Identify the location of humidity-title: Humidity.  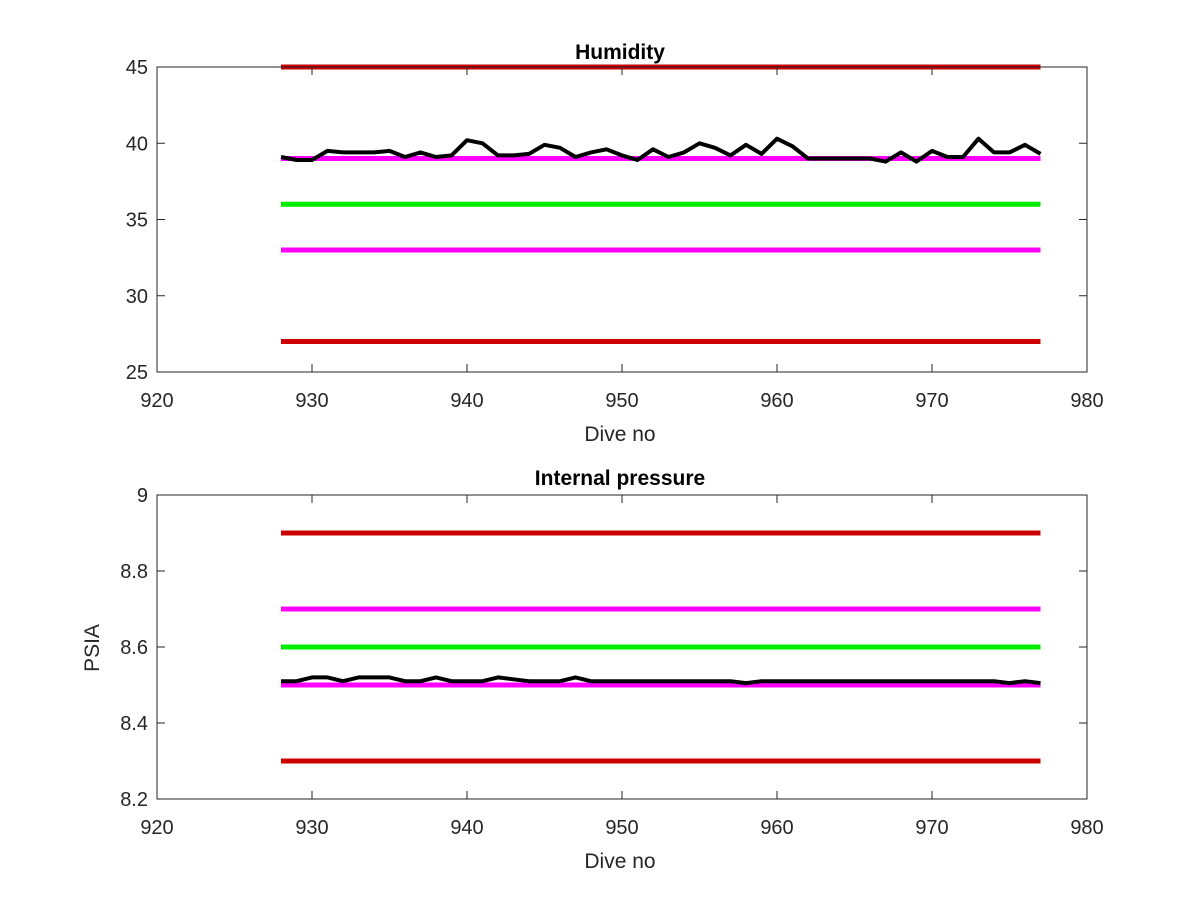
(620, 52).